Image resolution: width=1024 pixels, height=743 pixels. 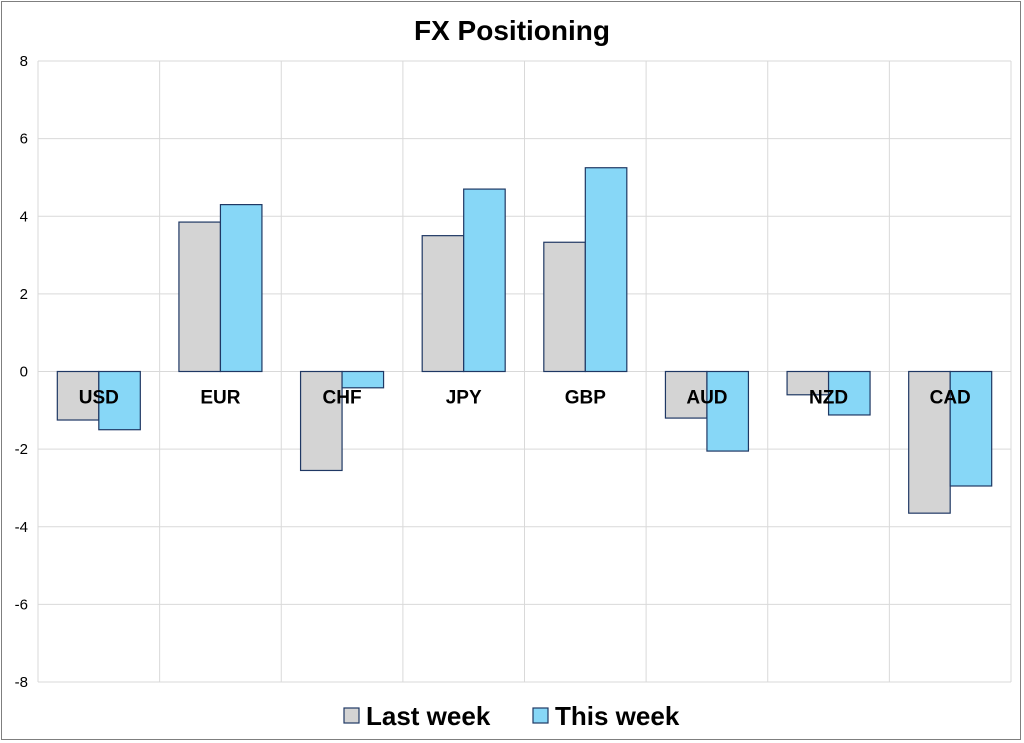 I want to click on category-label: CAD, so click(x=950, y=398).